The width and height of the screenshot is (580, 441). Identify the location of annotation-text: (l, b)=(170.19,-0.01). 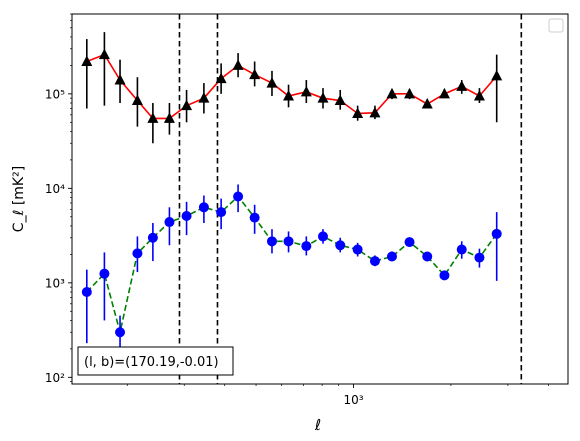
(151, 362).